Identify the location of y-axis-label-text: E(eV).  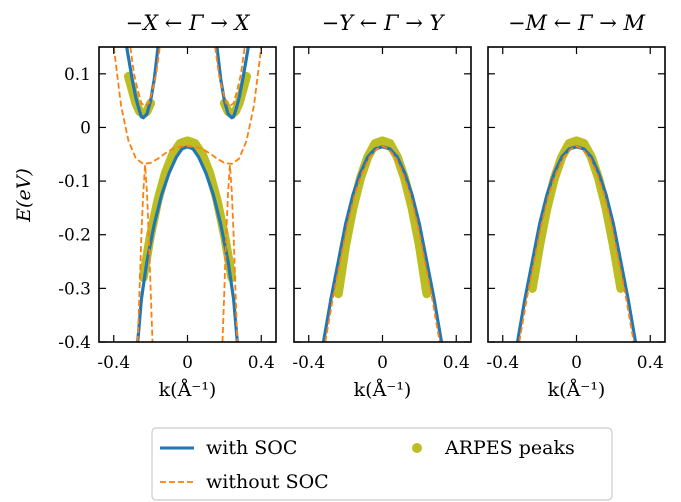
(24, 195).